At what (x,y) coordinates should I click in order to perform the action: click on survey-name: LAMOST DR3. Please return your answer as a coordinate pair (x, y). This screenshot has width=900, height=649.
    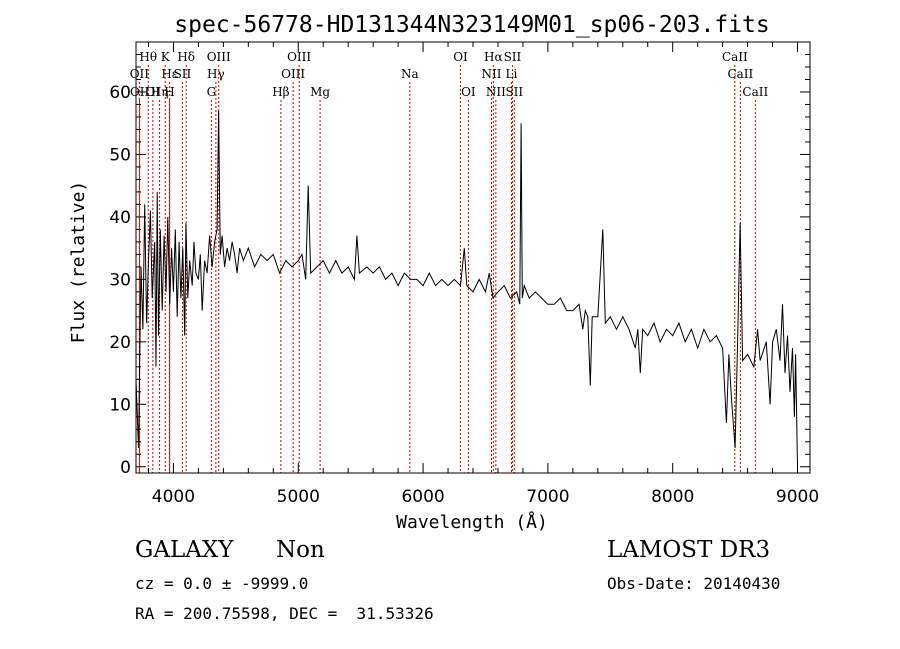
    Looking at the image, I should click on (689, 550).